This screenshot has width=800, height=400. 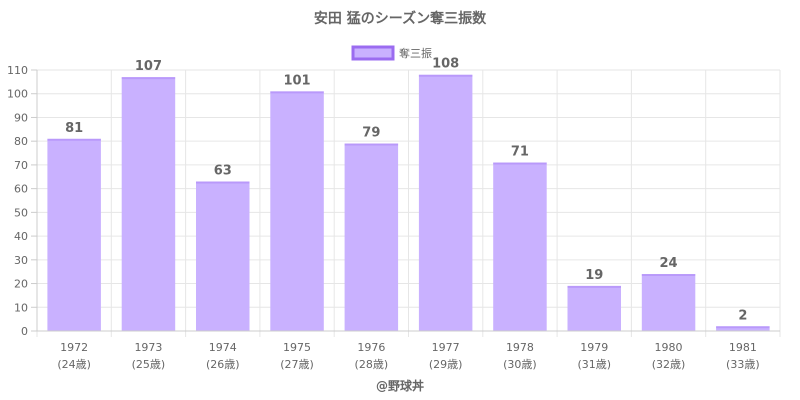 I want to click on bar-1973, so click(x=148, y=204).